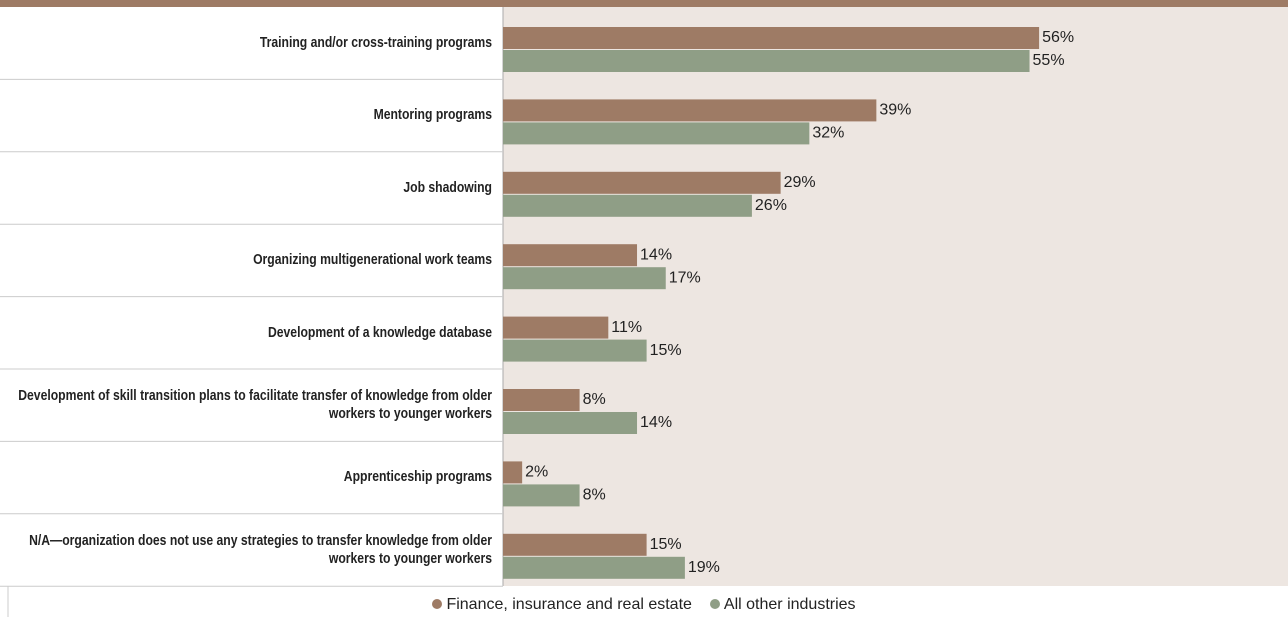 This screenshot has height=617, width=1288. I want to click on value-label: 26%, so click(771, 205).